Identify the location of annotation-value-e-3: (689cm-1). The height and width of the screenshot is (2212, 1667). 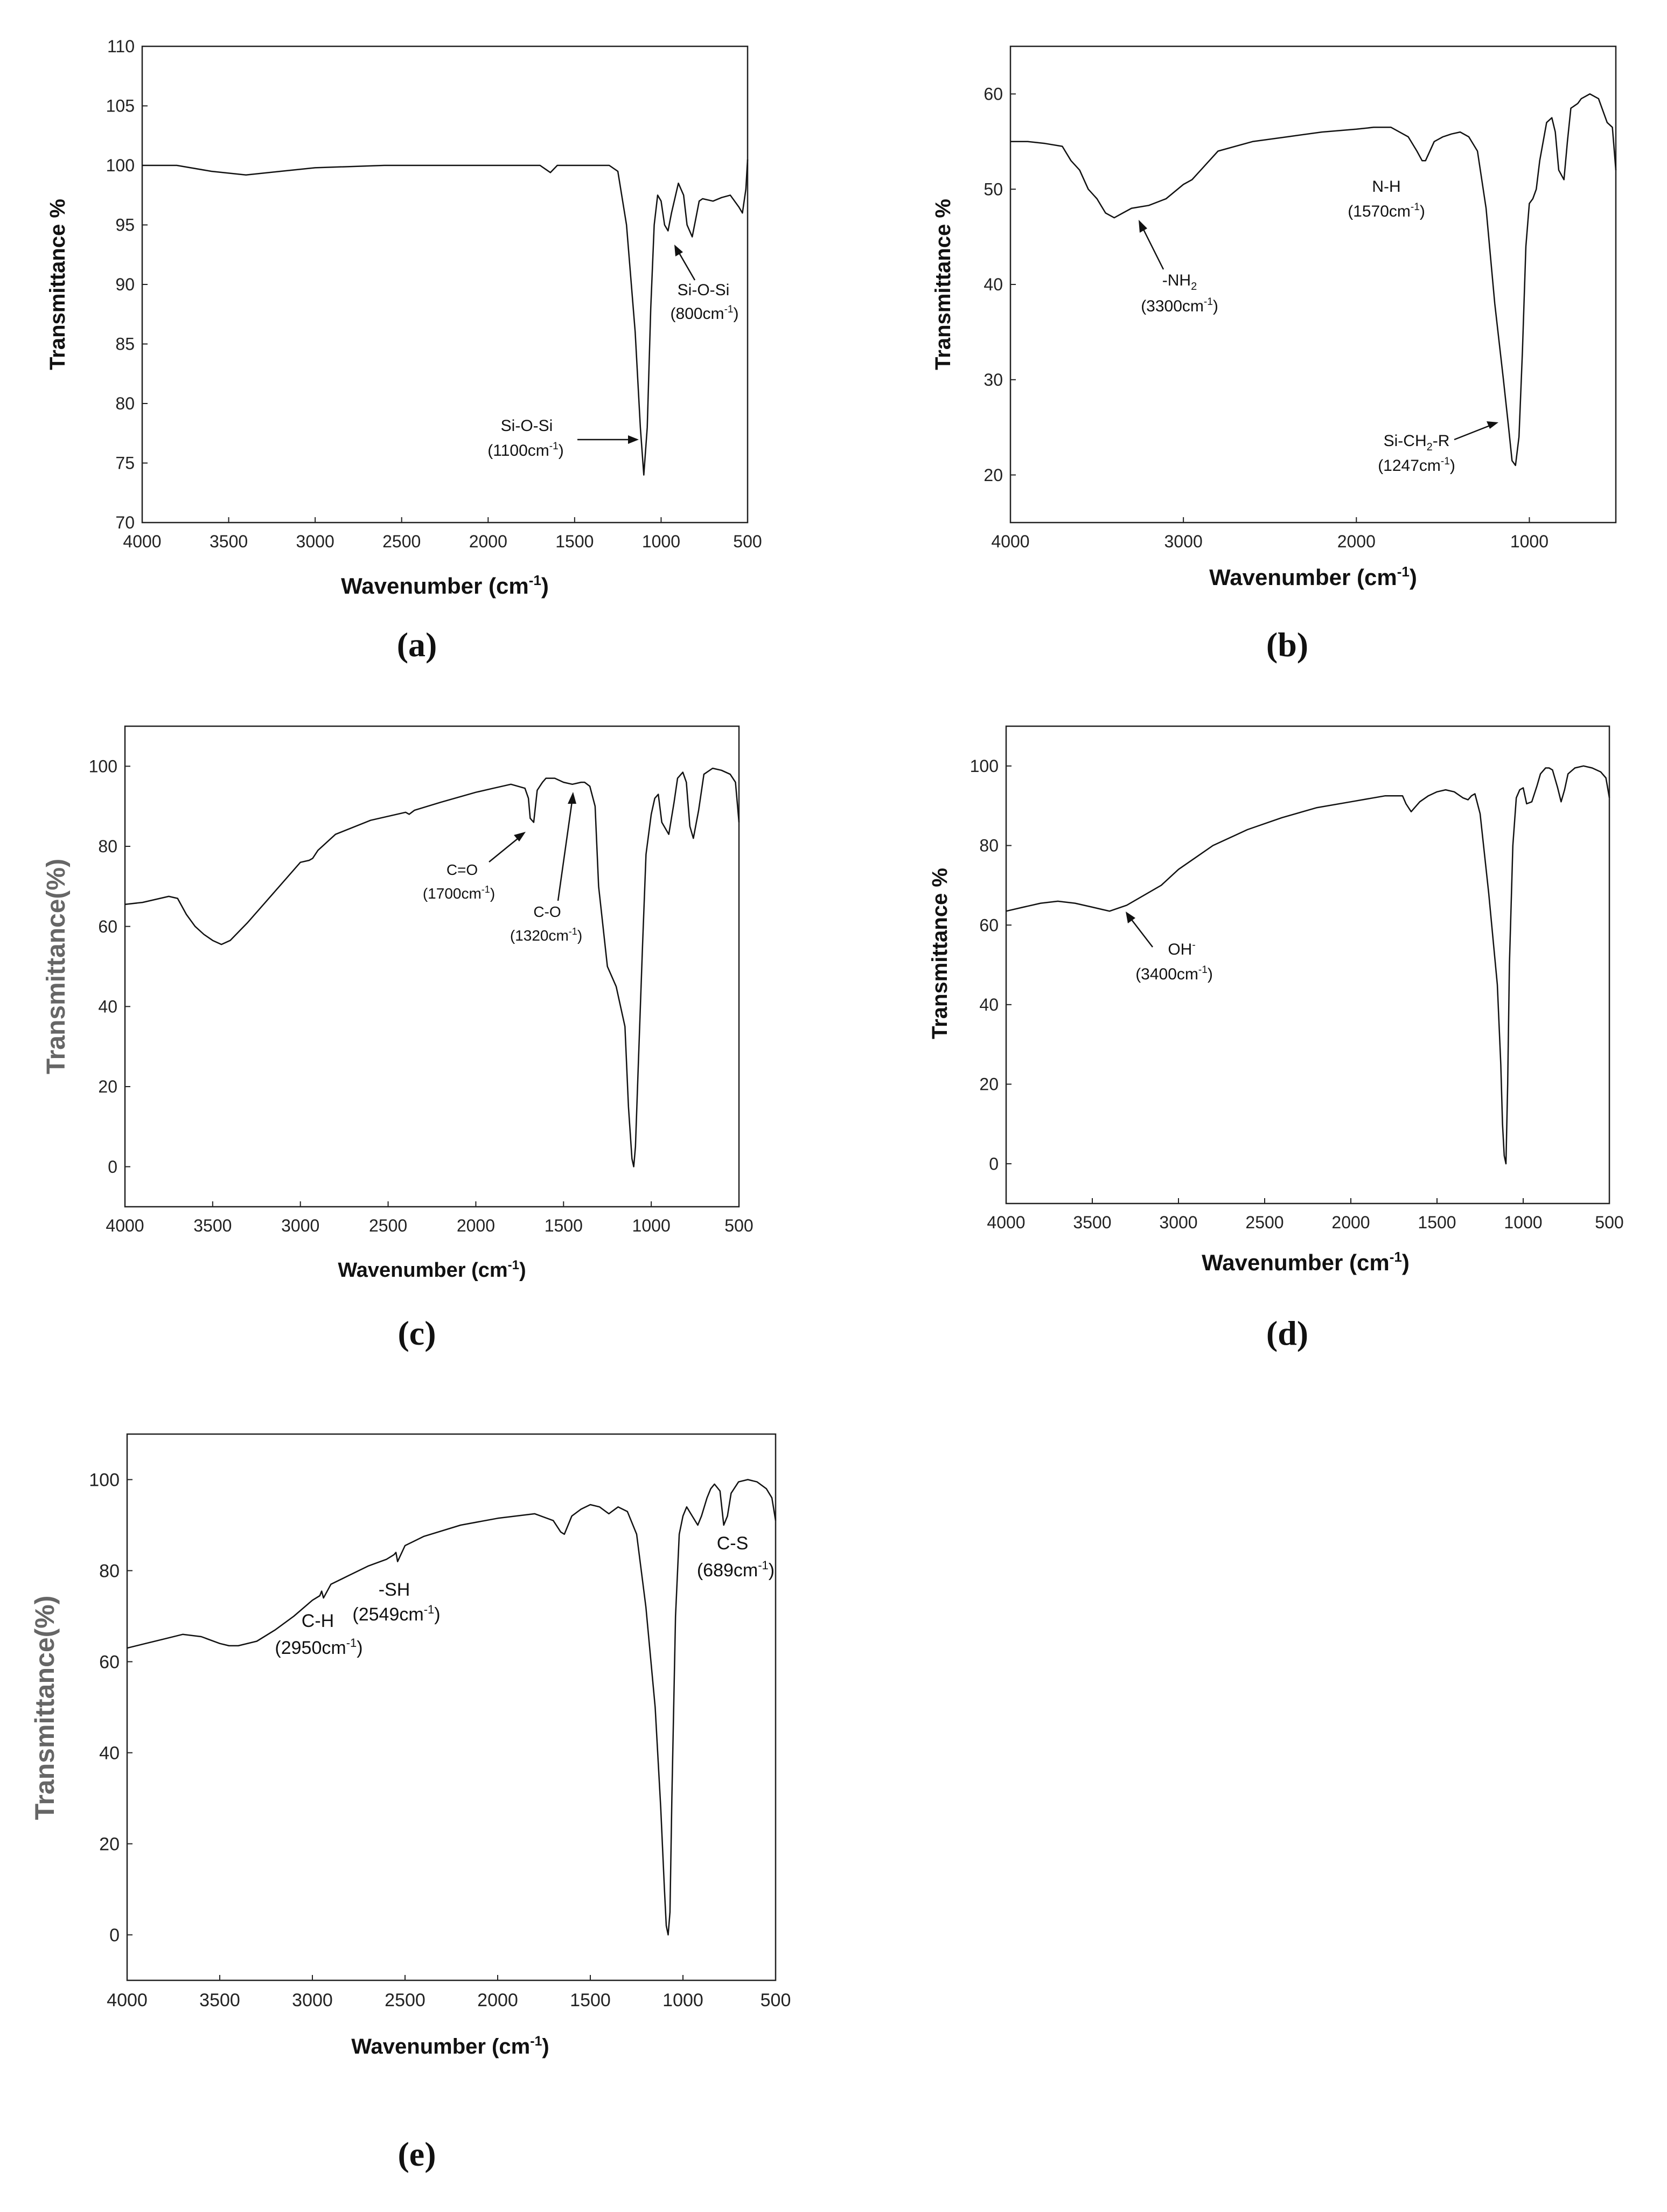
(736, 1570).